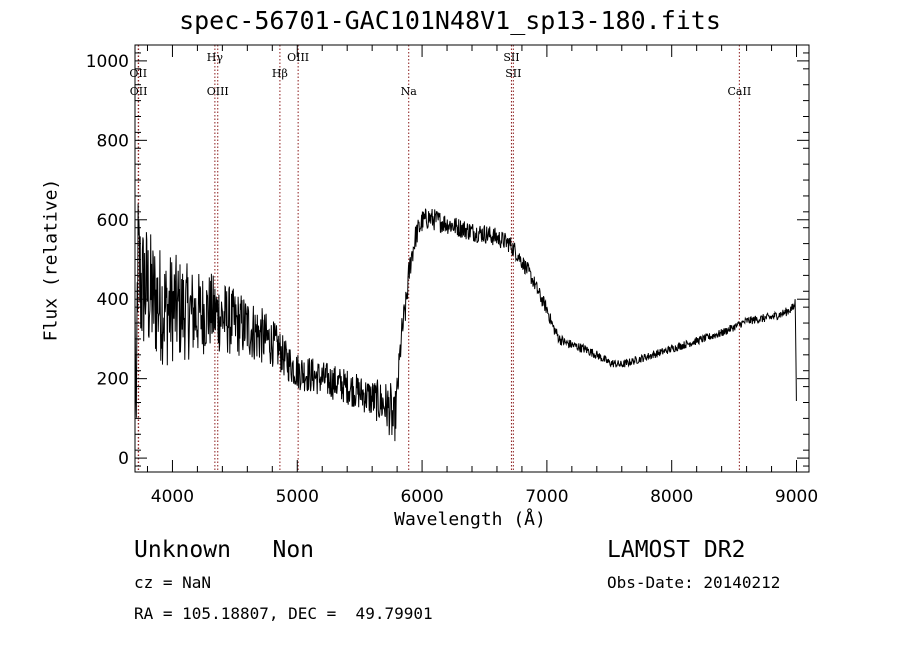 This screenshot has width=900, height=649. Describe the element at coordinates (173, 582) in the screenshot. I see `redshift-text: cz = NaN` at that location.